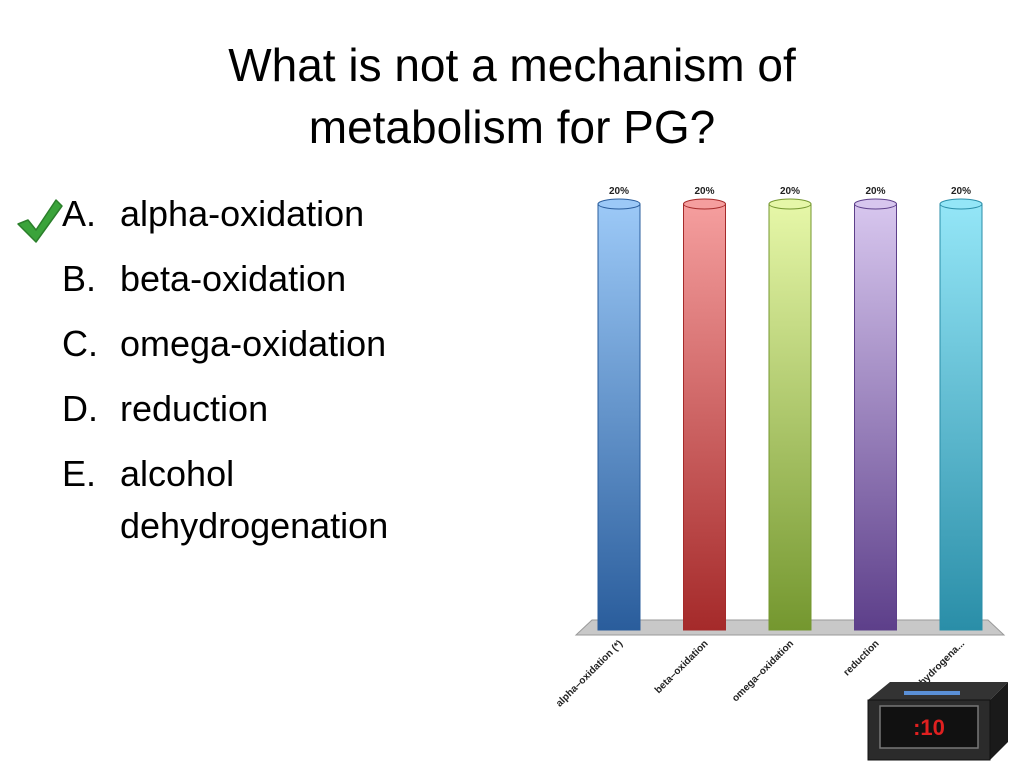  What do you see at coordinates (194, 408) in the screenshot?
I see `answer-text: reduction` at bounding box center [194, 408].